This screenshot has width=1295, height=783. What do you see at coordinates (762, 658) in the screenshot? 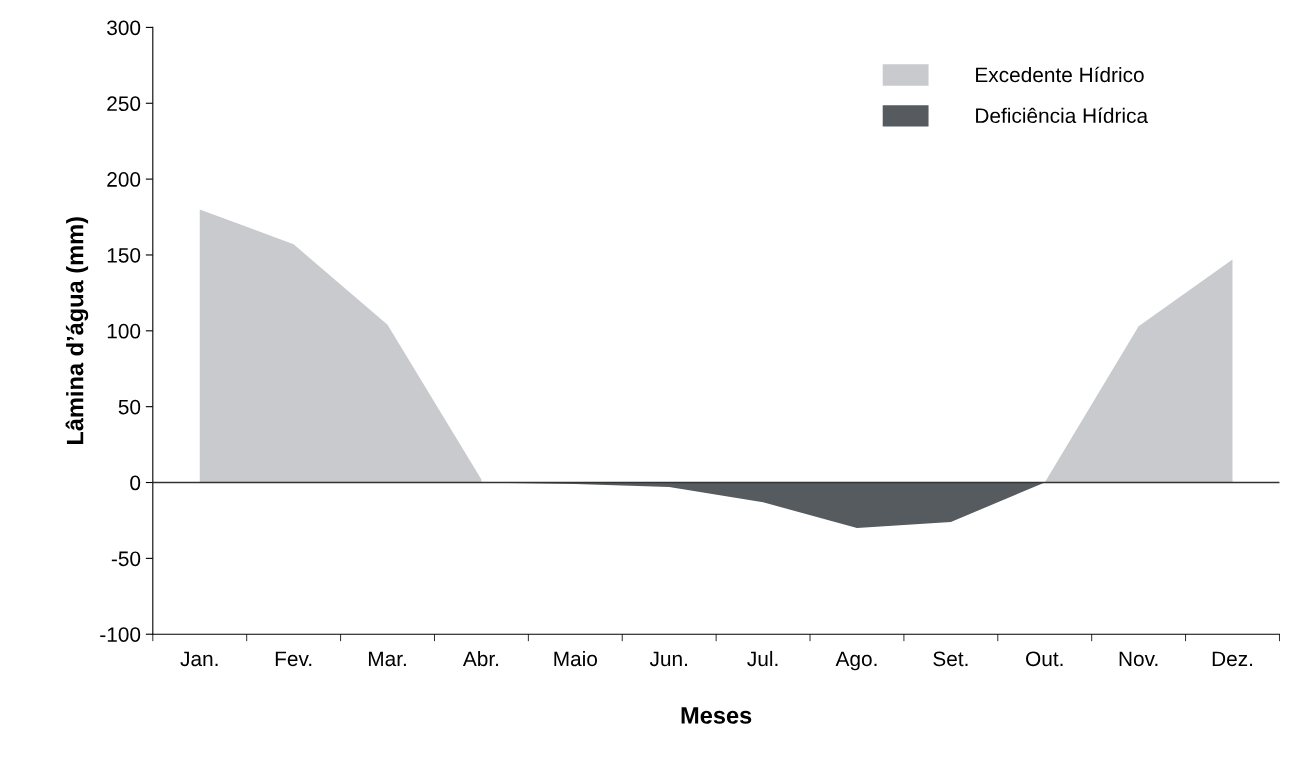
I see `x-tick-label: Jul.` at bounding box center [762, 658].